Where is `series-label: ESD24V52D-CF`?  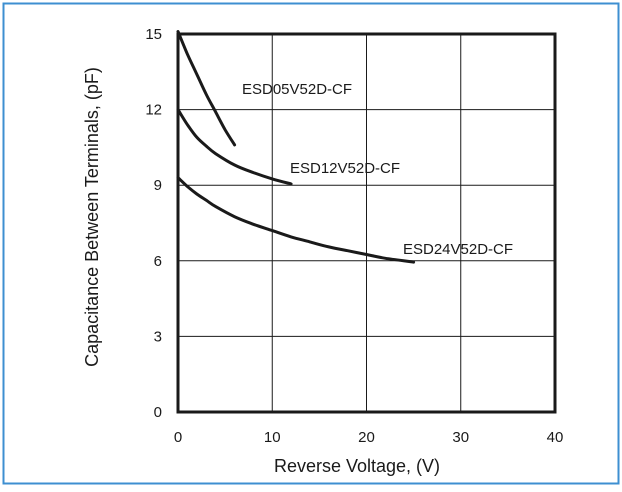 series-label: ESD24V52D-CF is located at coordinates (458, 249).